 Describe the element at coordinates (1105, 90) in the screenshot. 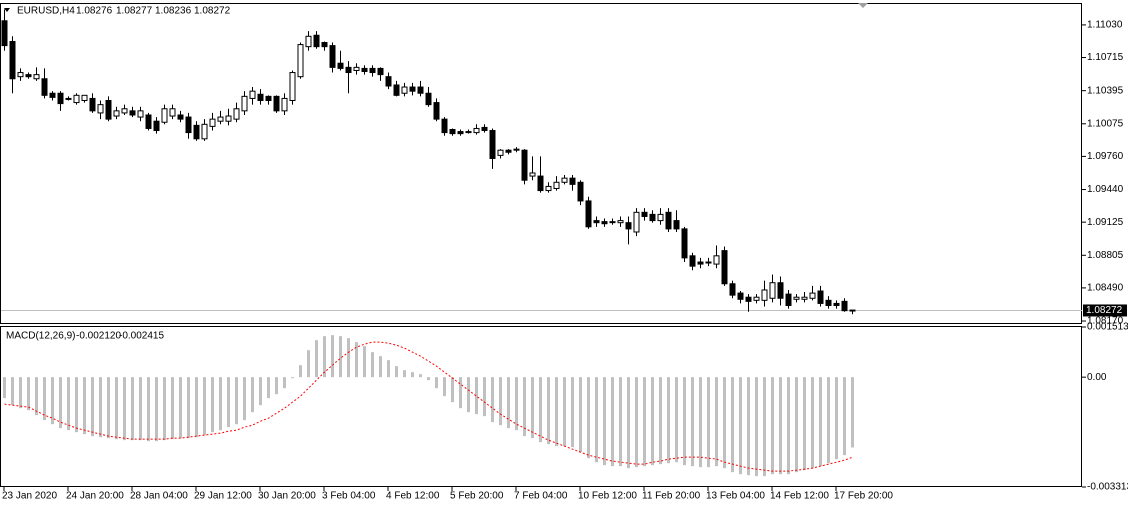

I see `y-tick-label: 1.10395` at that location.